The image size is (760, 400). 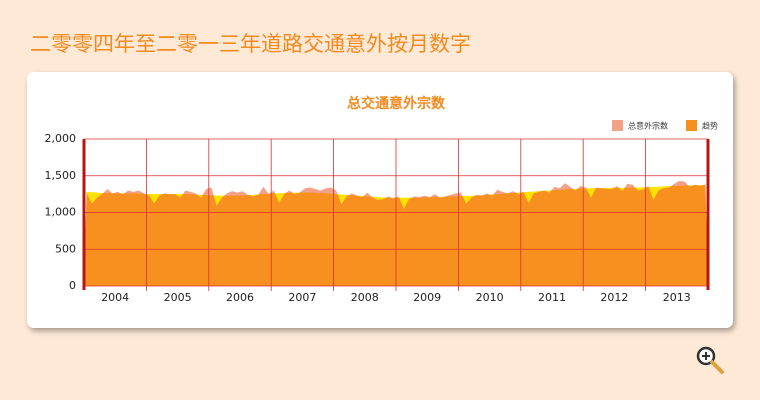 I want to click on legend-label: 趋势, so click(x=710, y=126).